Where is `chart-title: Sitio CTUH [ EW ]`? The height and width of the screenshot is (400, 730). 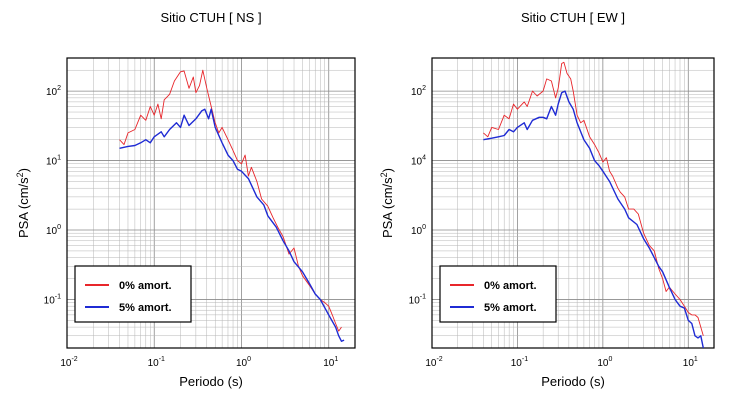 chart-title: Sitio CTUH [ EW ] is located at coordinates (573, 17).